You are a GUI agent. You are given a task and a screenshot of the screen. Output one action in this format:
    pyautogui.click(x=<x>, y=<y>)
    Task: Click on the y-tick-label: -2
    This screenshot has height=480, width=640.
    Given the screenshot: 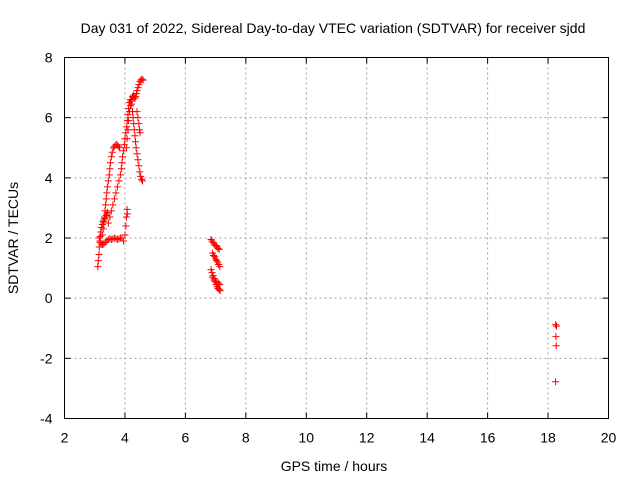 What is the action you would take?
    pyautogui.click(x=46, y=358)
    